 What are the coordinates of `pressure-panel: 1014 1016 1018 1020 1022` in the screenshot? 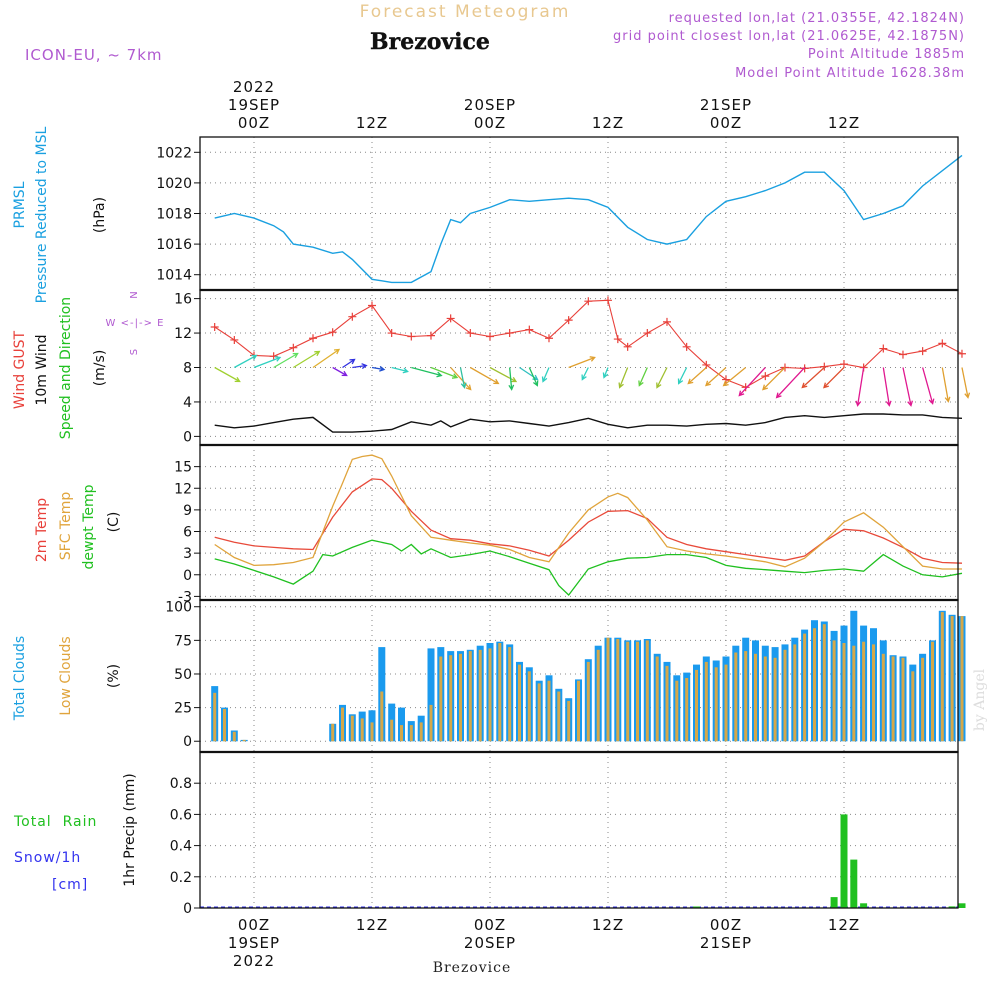 It's located at (559, 213).